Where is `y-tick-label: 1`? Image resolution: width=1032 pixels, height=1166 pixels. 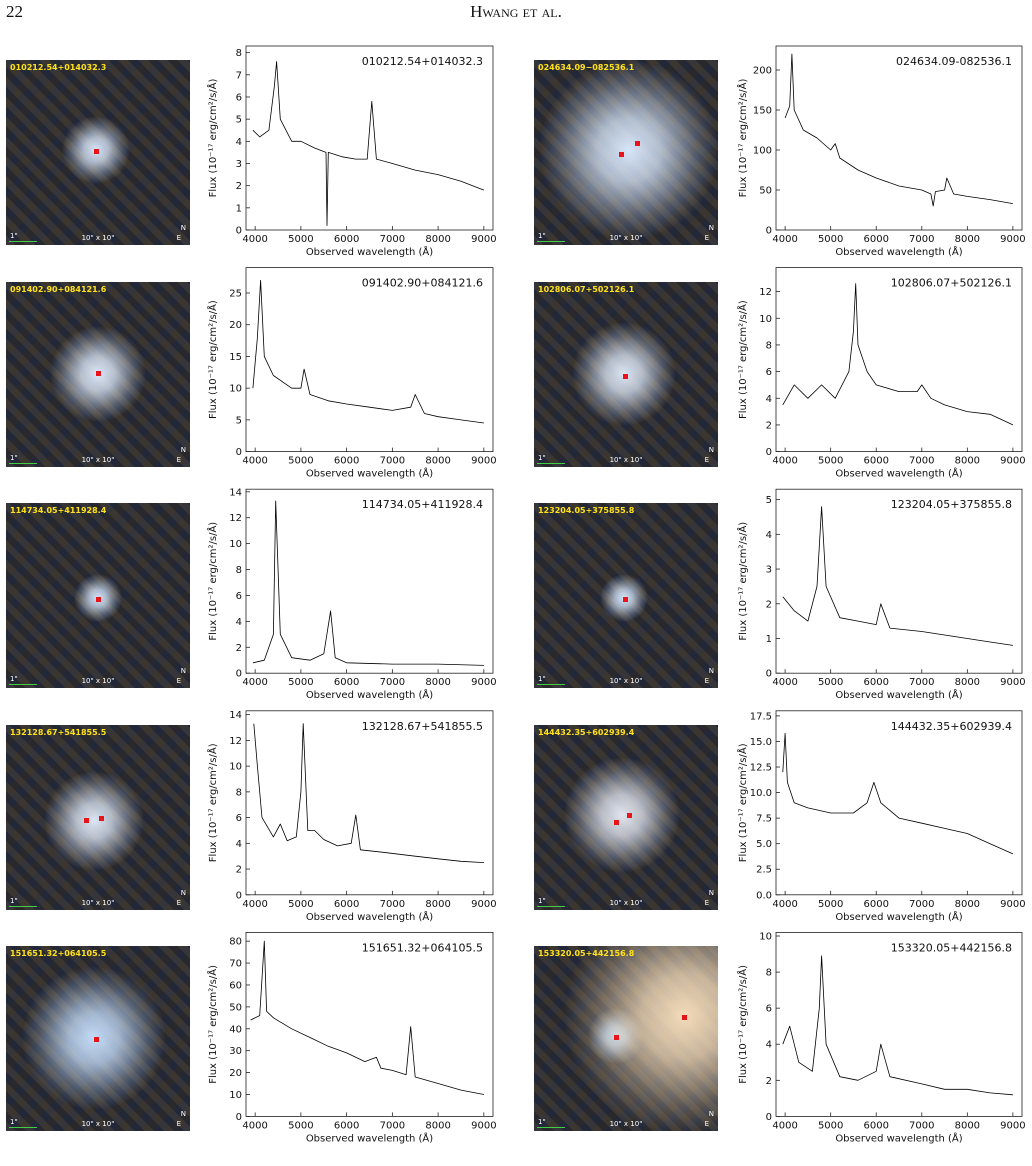 y-tick-label: 1 is located at coordinates (239, 208).